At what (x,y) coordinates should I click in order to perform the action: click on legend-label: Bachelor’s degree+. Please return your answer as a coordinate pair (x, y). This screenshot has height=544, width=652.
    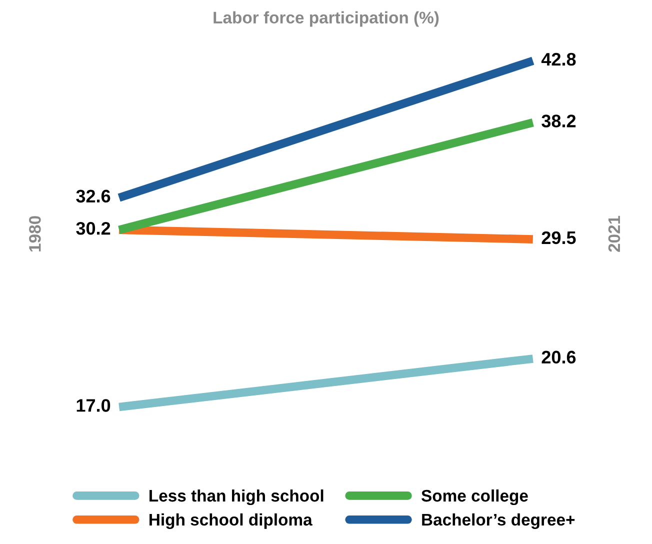
    Looking at the image, I should click on (498, 521).